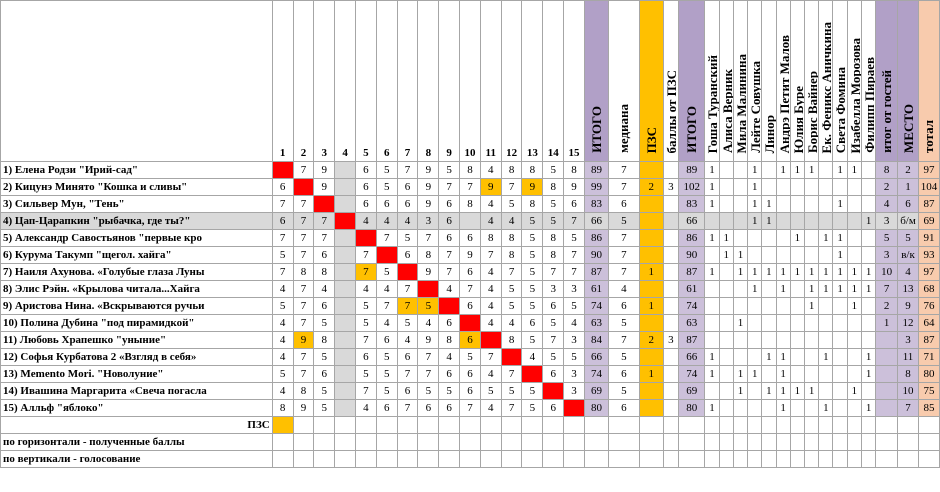  Describe the element at coordinates (553, 81) in the screenshot. I see `round-header-14: 14` at that location.